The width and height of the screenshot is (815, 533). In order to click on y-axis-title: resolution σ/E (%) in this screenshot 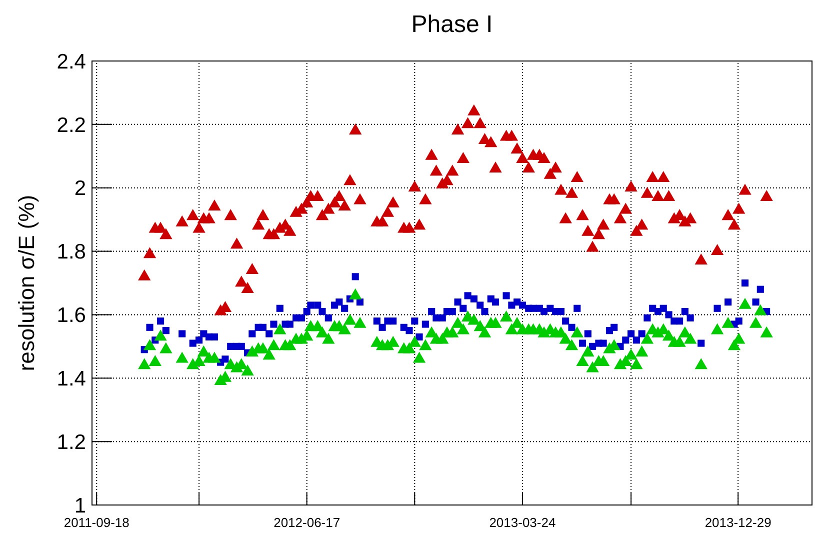, I will do `click(26, 283)`.